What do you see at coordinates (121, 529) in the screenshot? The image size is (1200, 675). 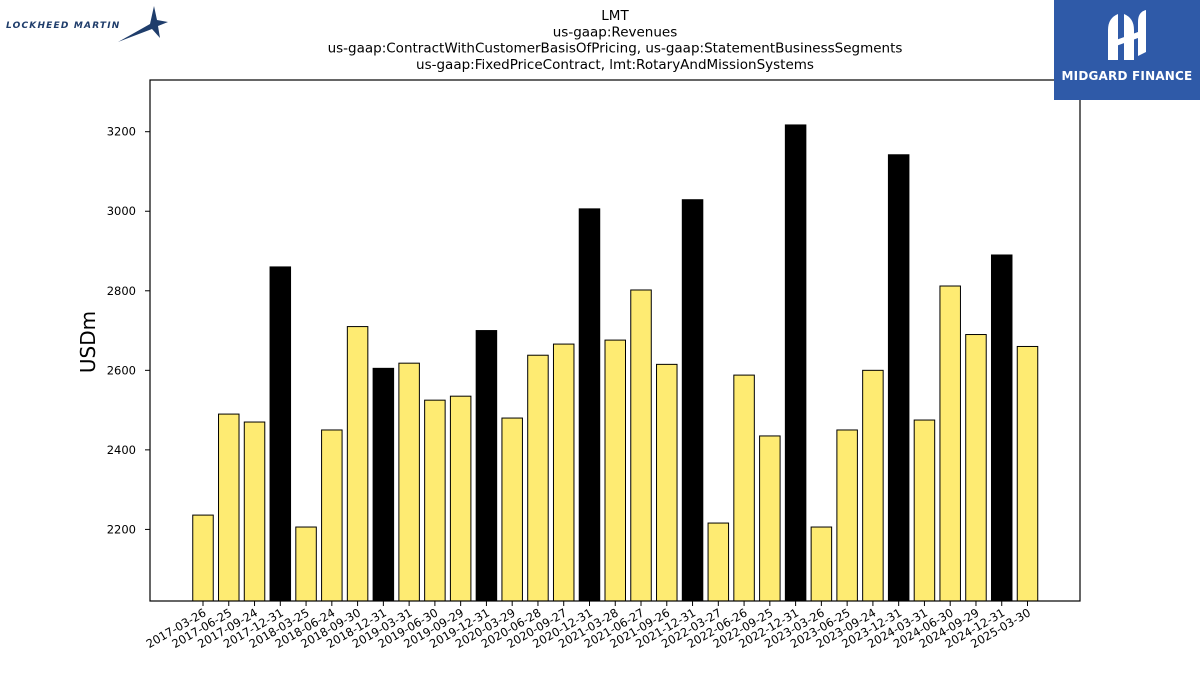 I see `y-tick-label: 2200` at bounding box center [121, 529].